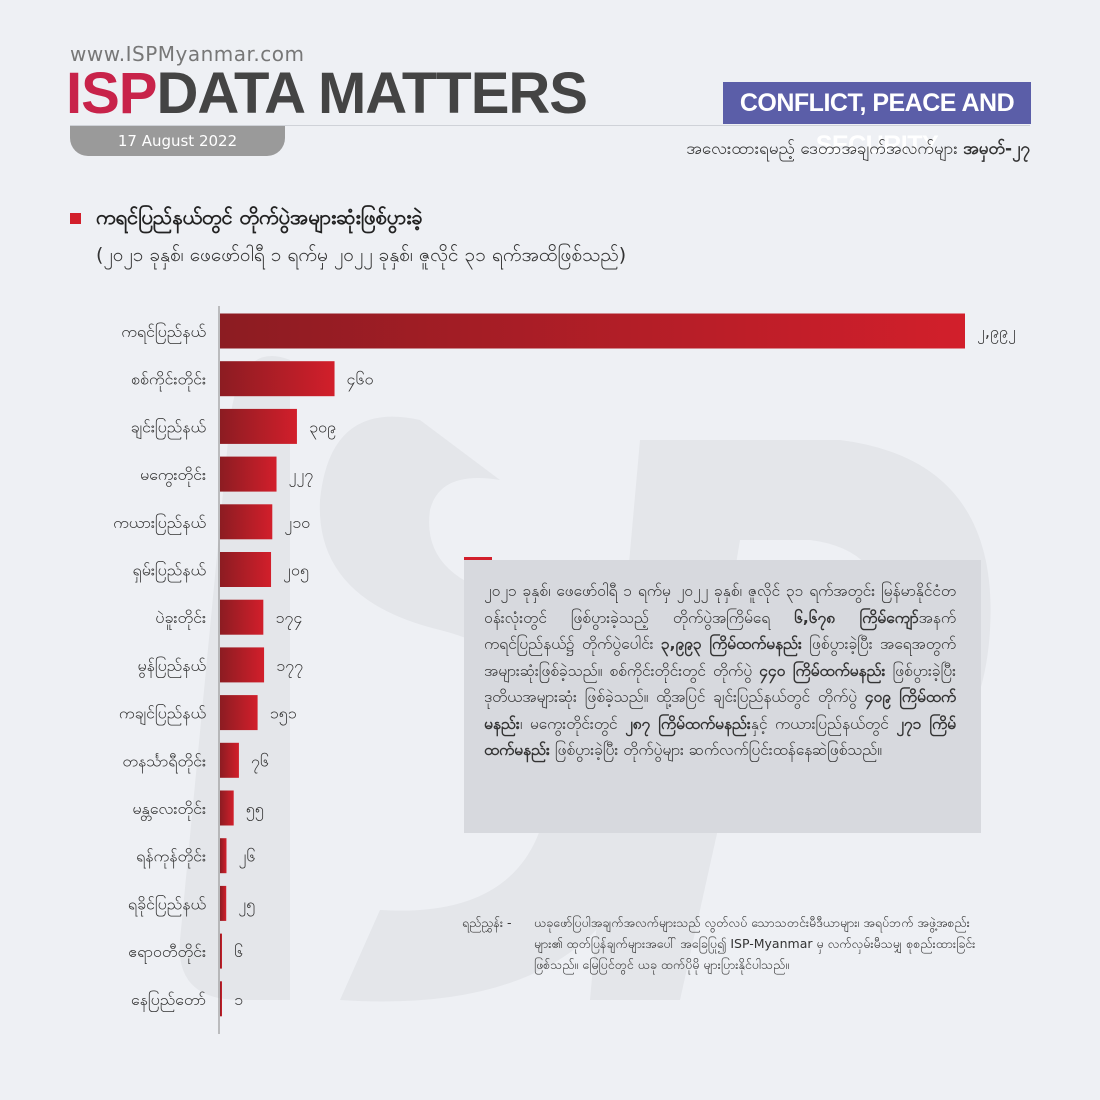 The width and height of the screenshot is (1100, 1100). What do you see at coordinates (255, 810) in the screenshot?
I see `value-label: ၅၅` at bounding box center [255, 810].